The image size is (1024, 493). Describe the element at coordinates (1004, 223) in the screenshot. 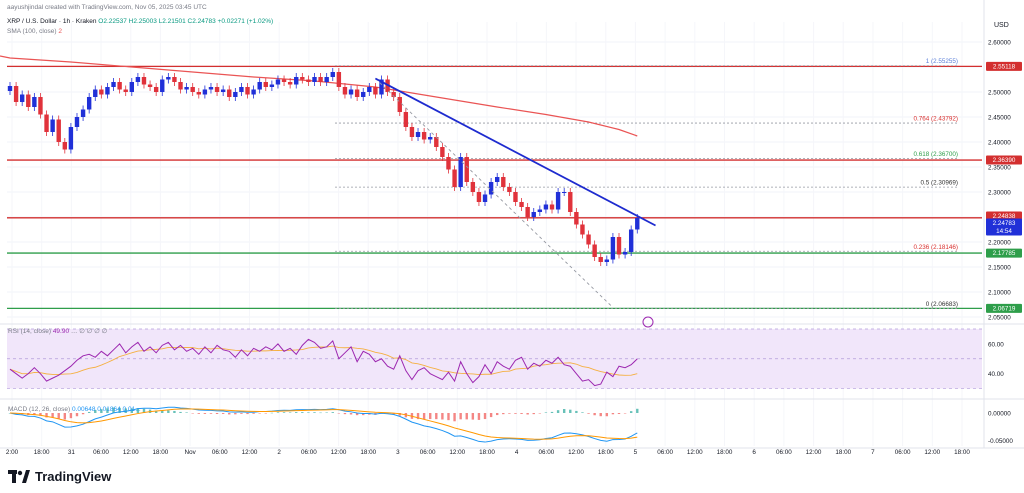

I see `price-tag-label: 2.24783` at that location.